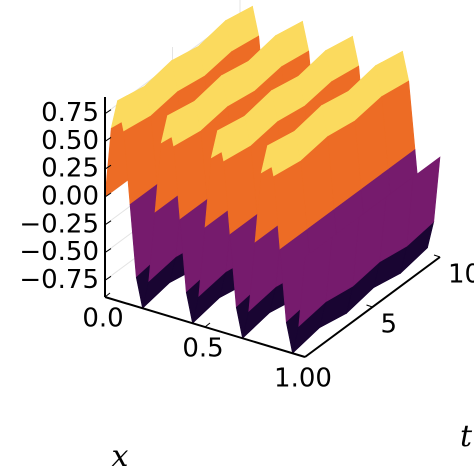 This screenshot has height=474, width=474. I want to click on z-tick-label: −0.50, so click(59, 252).